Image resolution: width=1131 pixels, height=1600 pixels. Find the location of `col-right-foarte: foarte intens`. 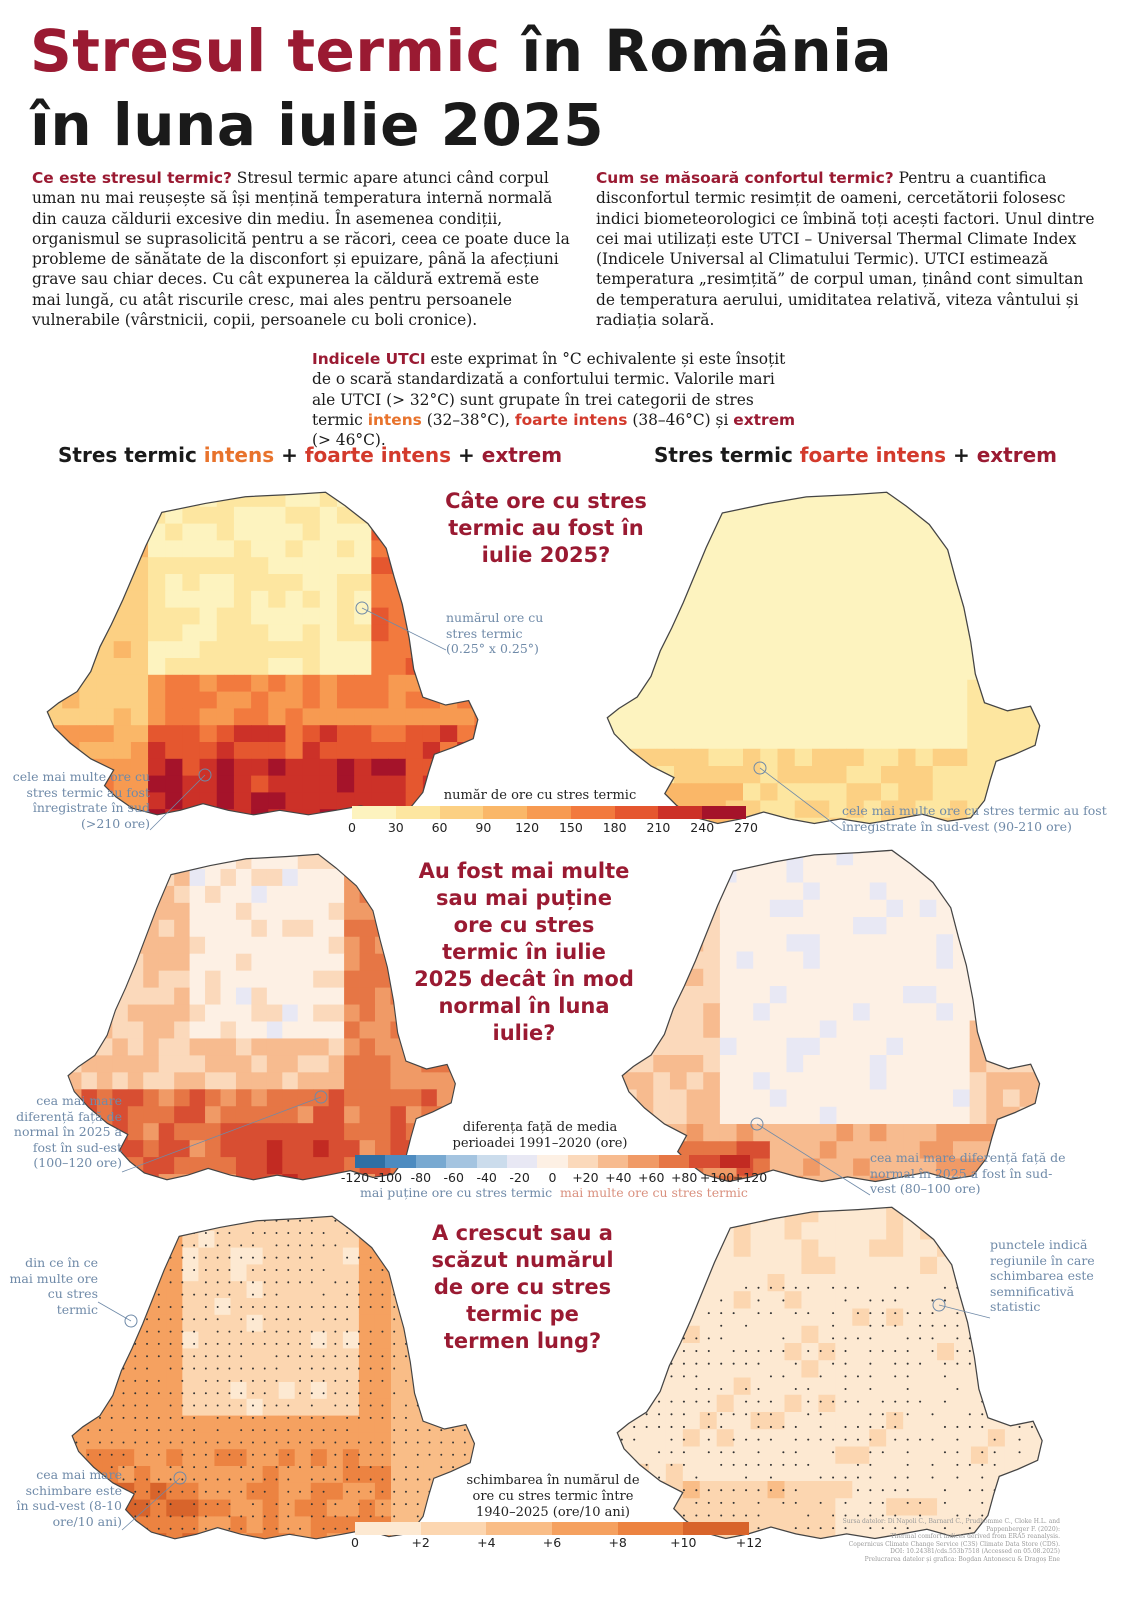

col-right-foarte: foarte intens is located at coordinates (873, 455).